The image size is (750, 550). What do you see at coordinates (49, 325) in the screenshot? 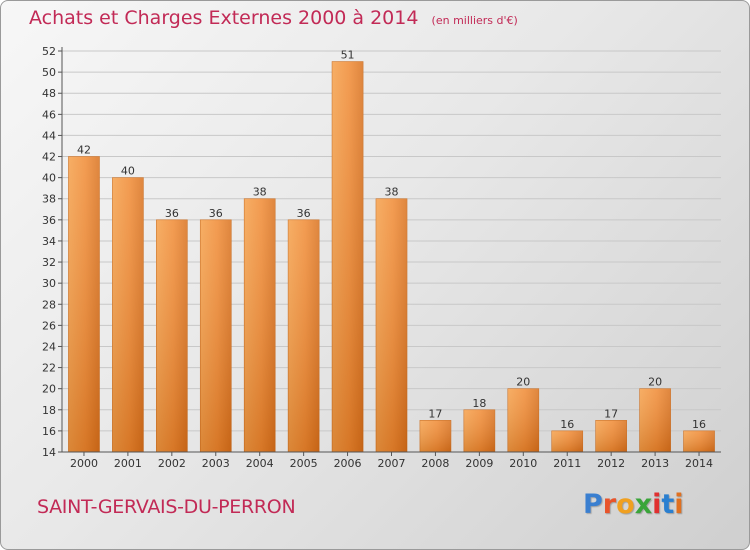
I see `y-tick-label: 26` at bounding box center [49, 325].